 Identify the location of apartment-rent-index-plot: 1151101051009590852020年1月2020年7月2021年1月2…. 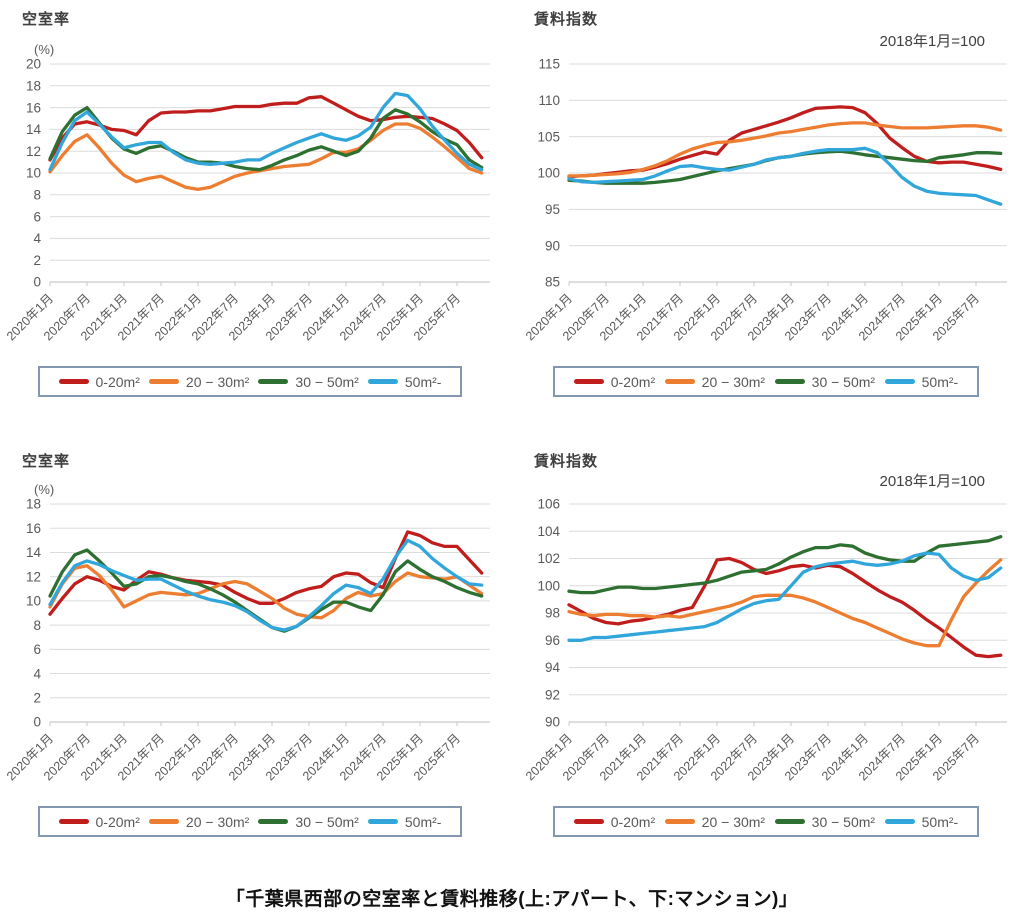
(765, 200).